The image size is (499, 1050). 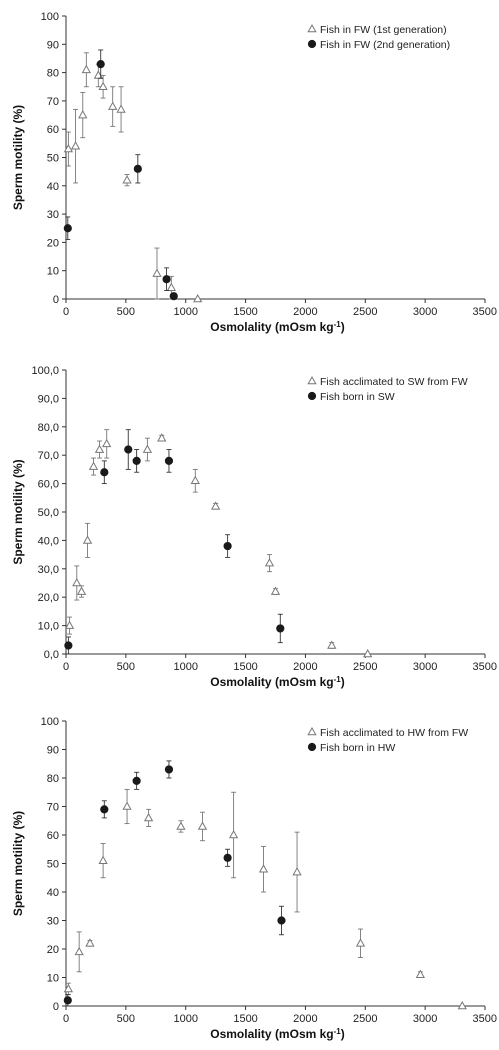 What do you see at coordinates (48, 541) in the screenshot?
I see `y-tick-label: 40,0` at bounding box center [48, 541].